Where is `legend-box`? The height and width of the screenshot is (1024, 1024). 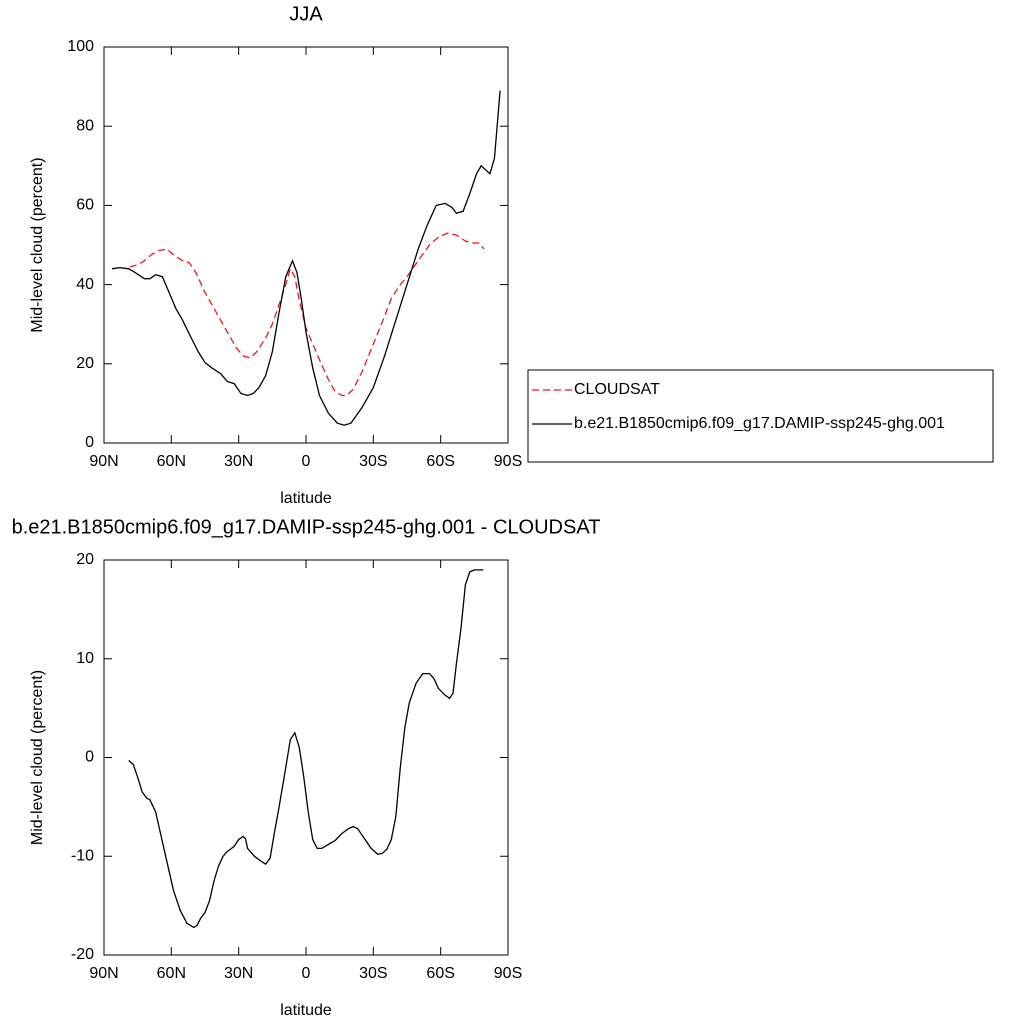
legend-box is located at coordinates (760, 416).